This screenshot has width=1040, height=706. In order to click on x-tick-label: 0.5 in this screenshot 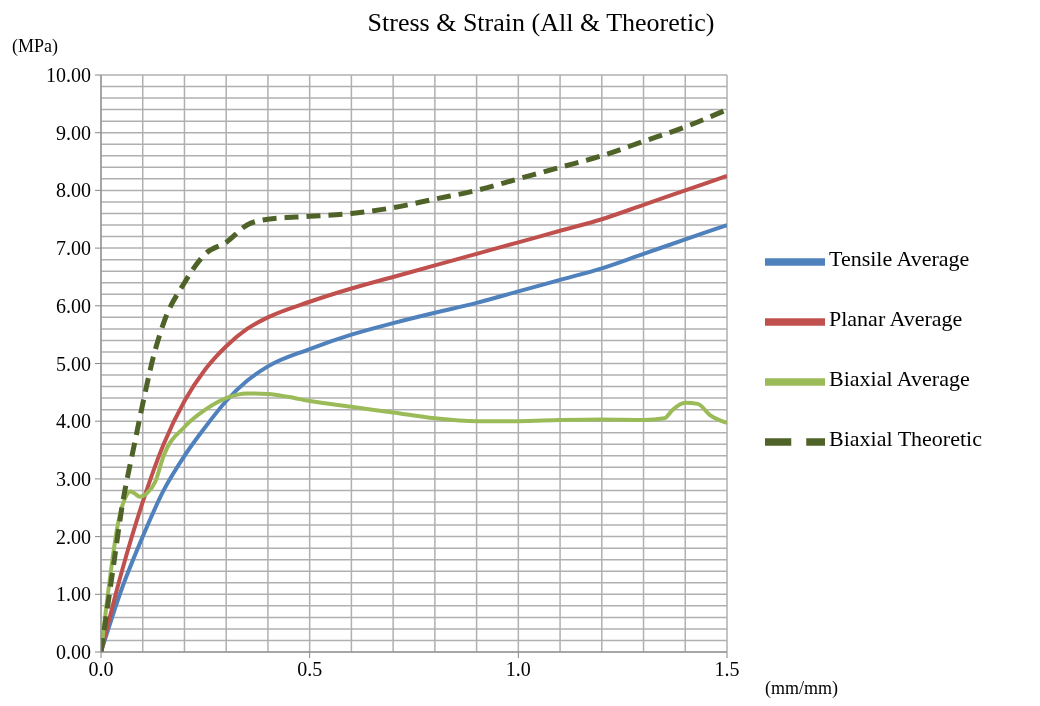, I will do `click(310, 669)`.